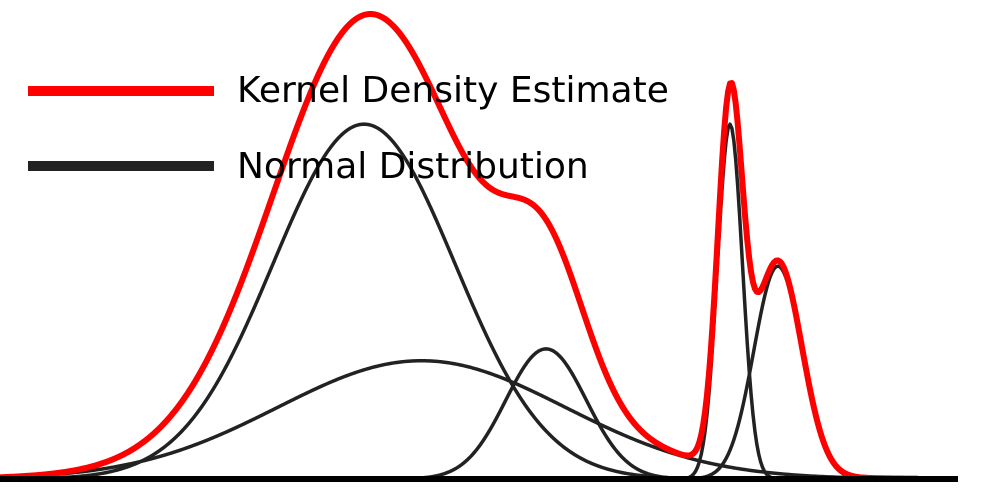  I want to click on legend-label-kde: Kernel Density Estimate, so click(453, 90).